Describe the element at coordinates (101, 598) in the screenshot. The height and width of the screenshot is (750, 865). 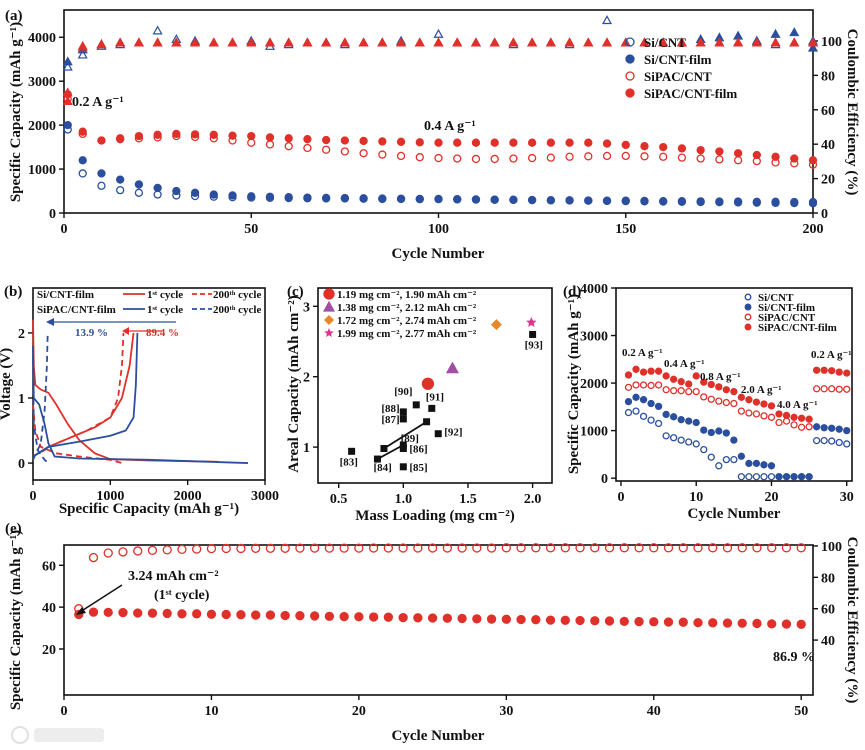
I see `arrow` at that location.